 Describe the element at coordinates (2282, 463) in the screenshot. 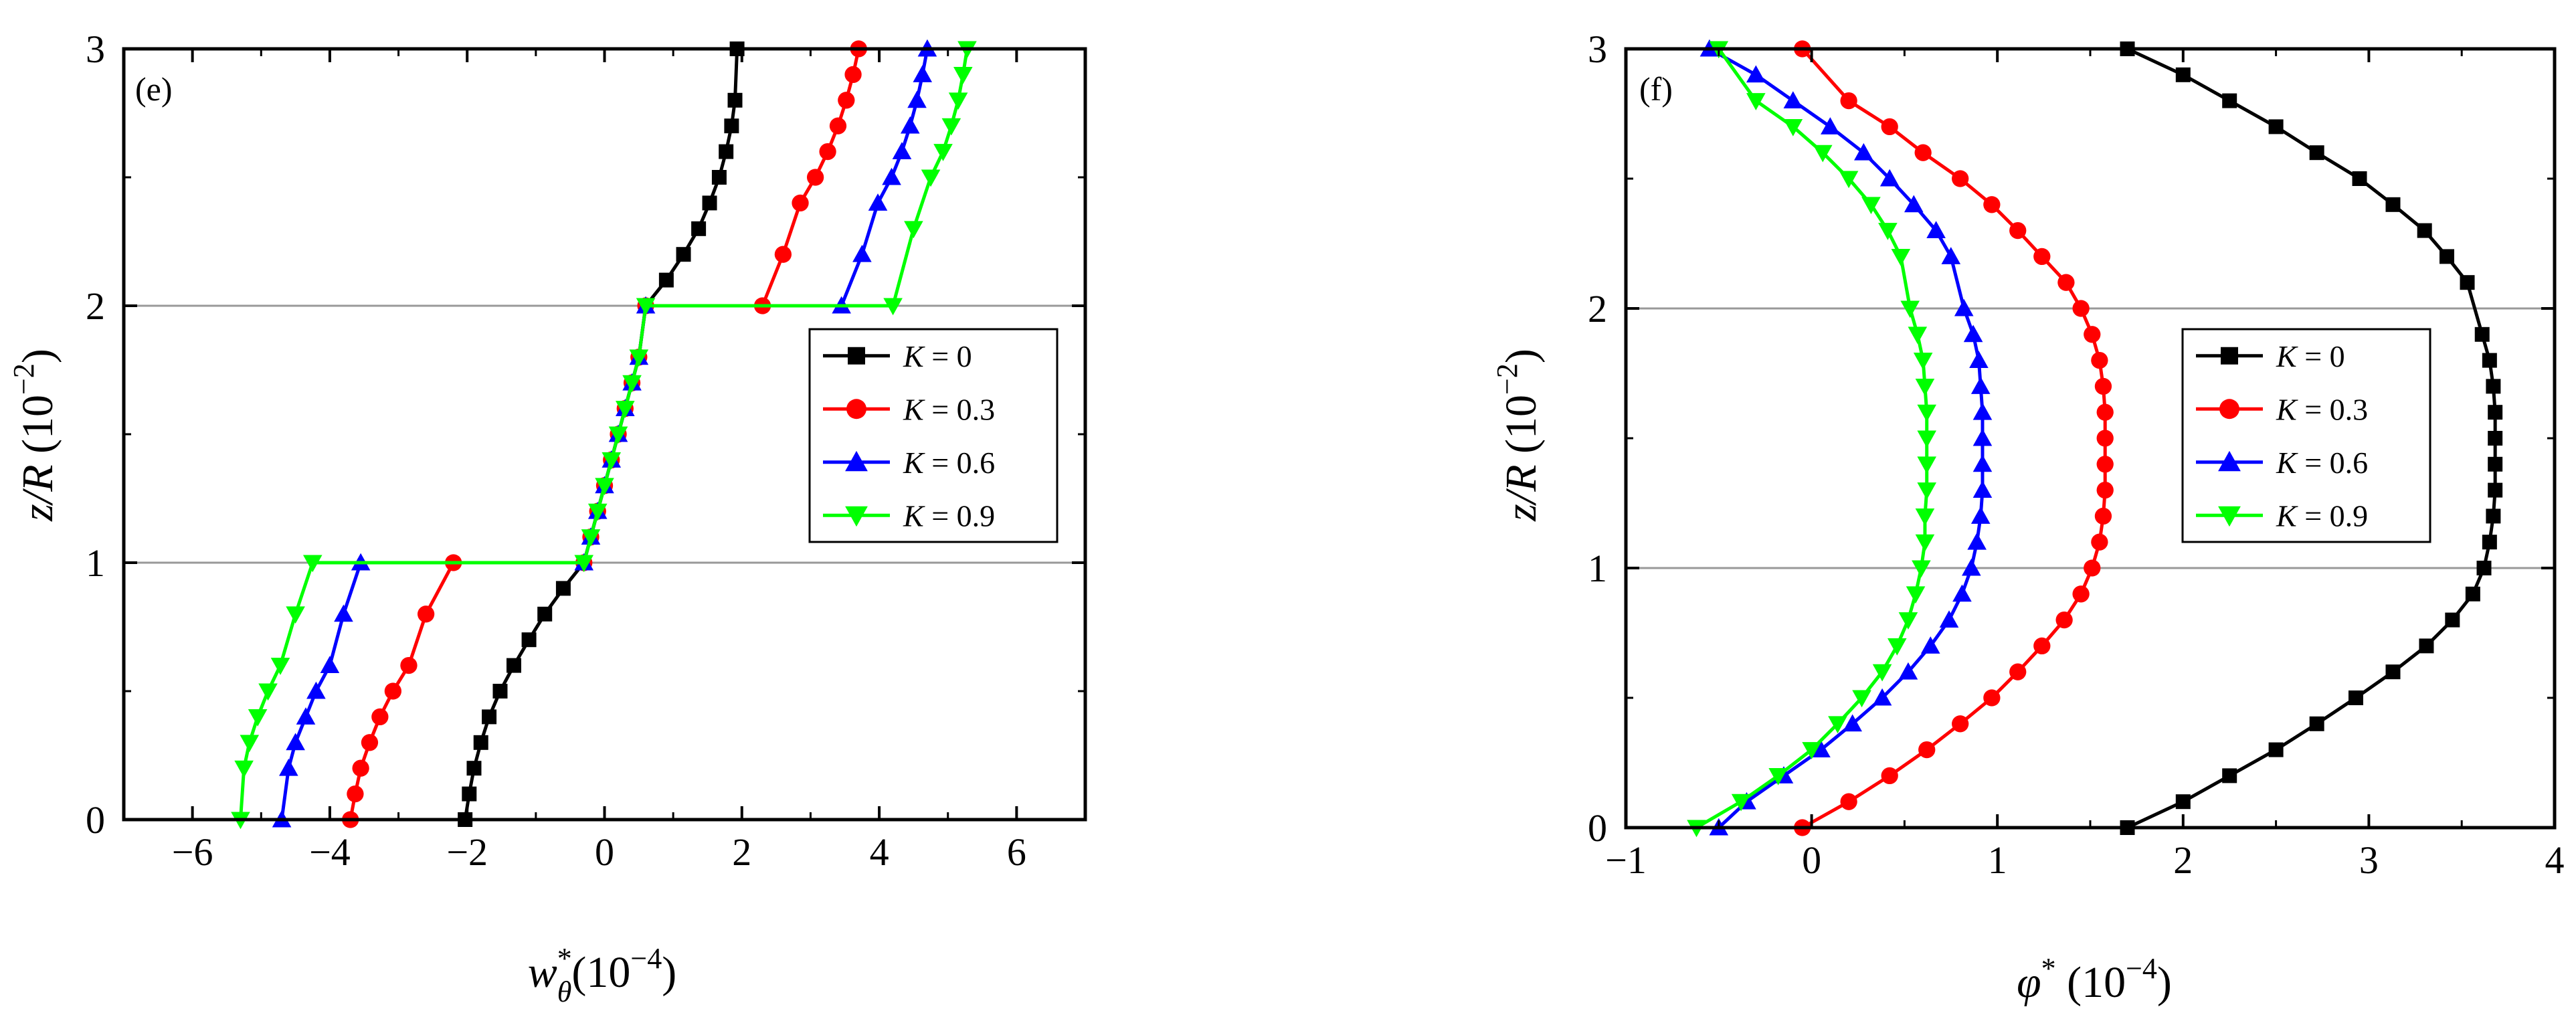

I see `legend-entry-k-0-6: K = 0.6` at that location.